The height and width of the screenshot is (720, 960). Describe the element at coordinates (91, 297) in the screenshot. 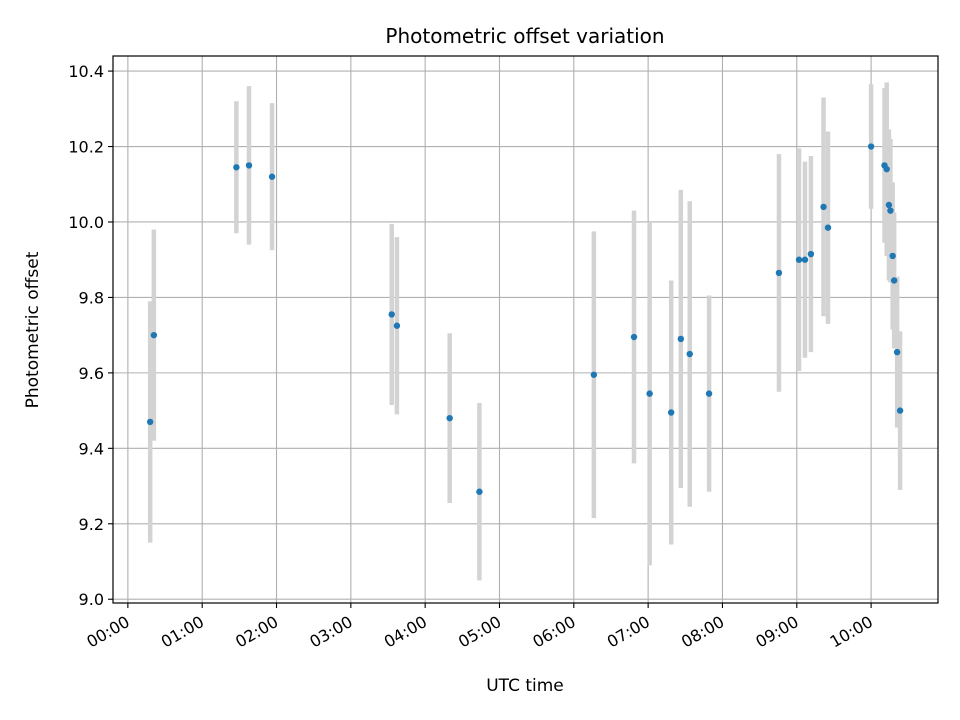

I see `y-tick-label: 9.8` at that location.